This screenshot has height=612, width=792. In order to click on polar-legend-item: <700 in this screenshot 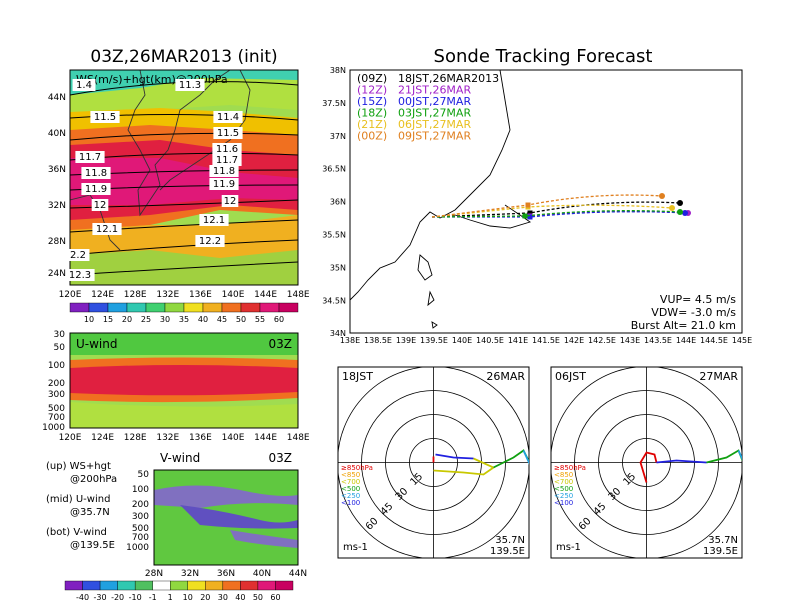, I will do `click(350, 482)`.